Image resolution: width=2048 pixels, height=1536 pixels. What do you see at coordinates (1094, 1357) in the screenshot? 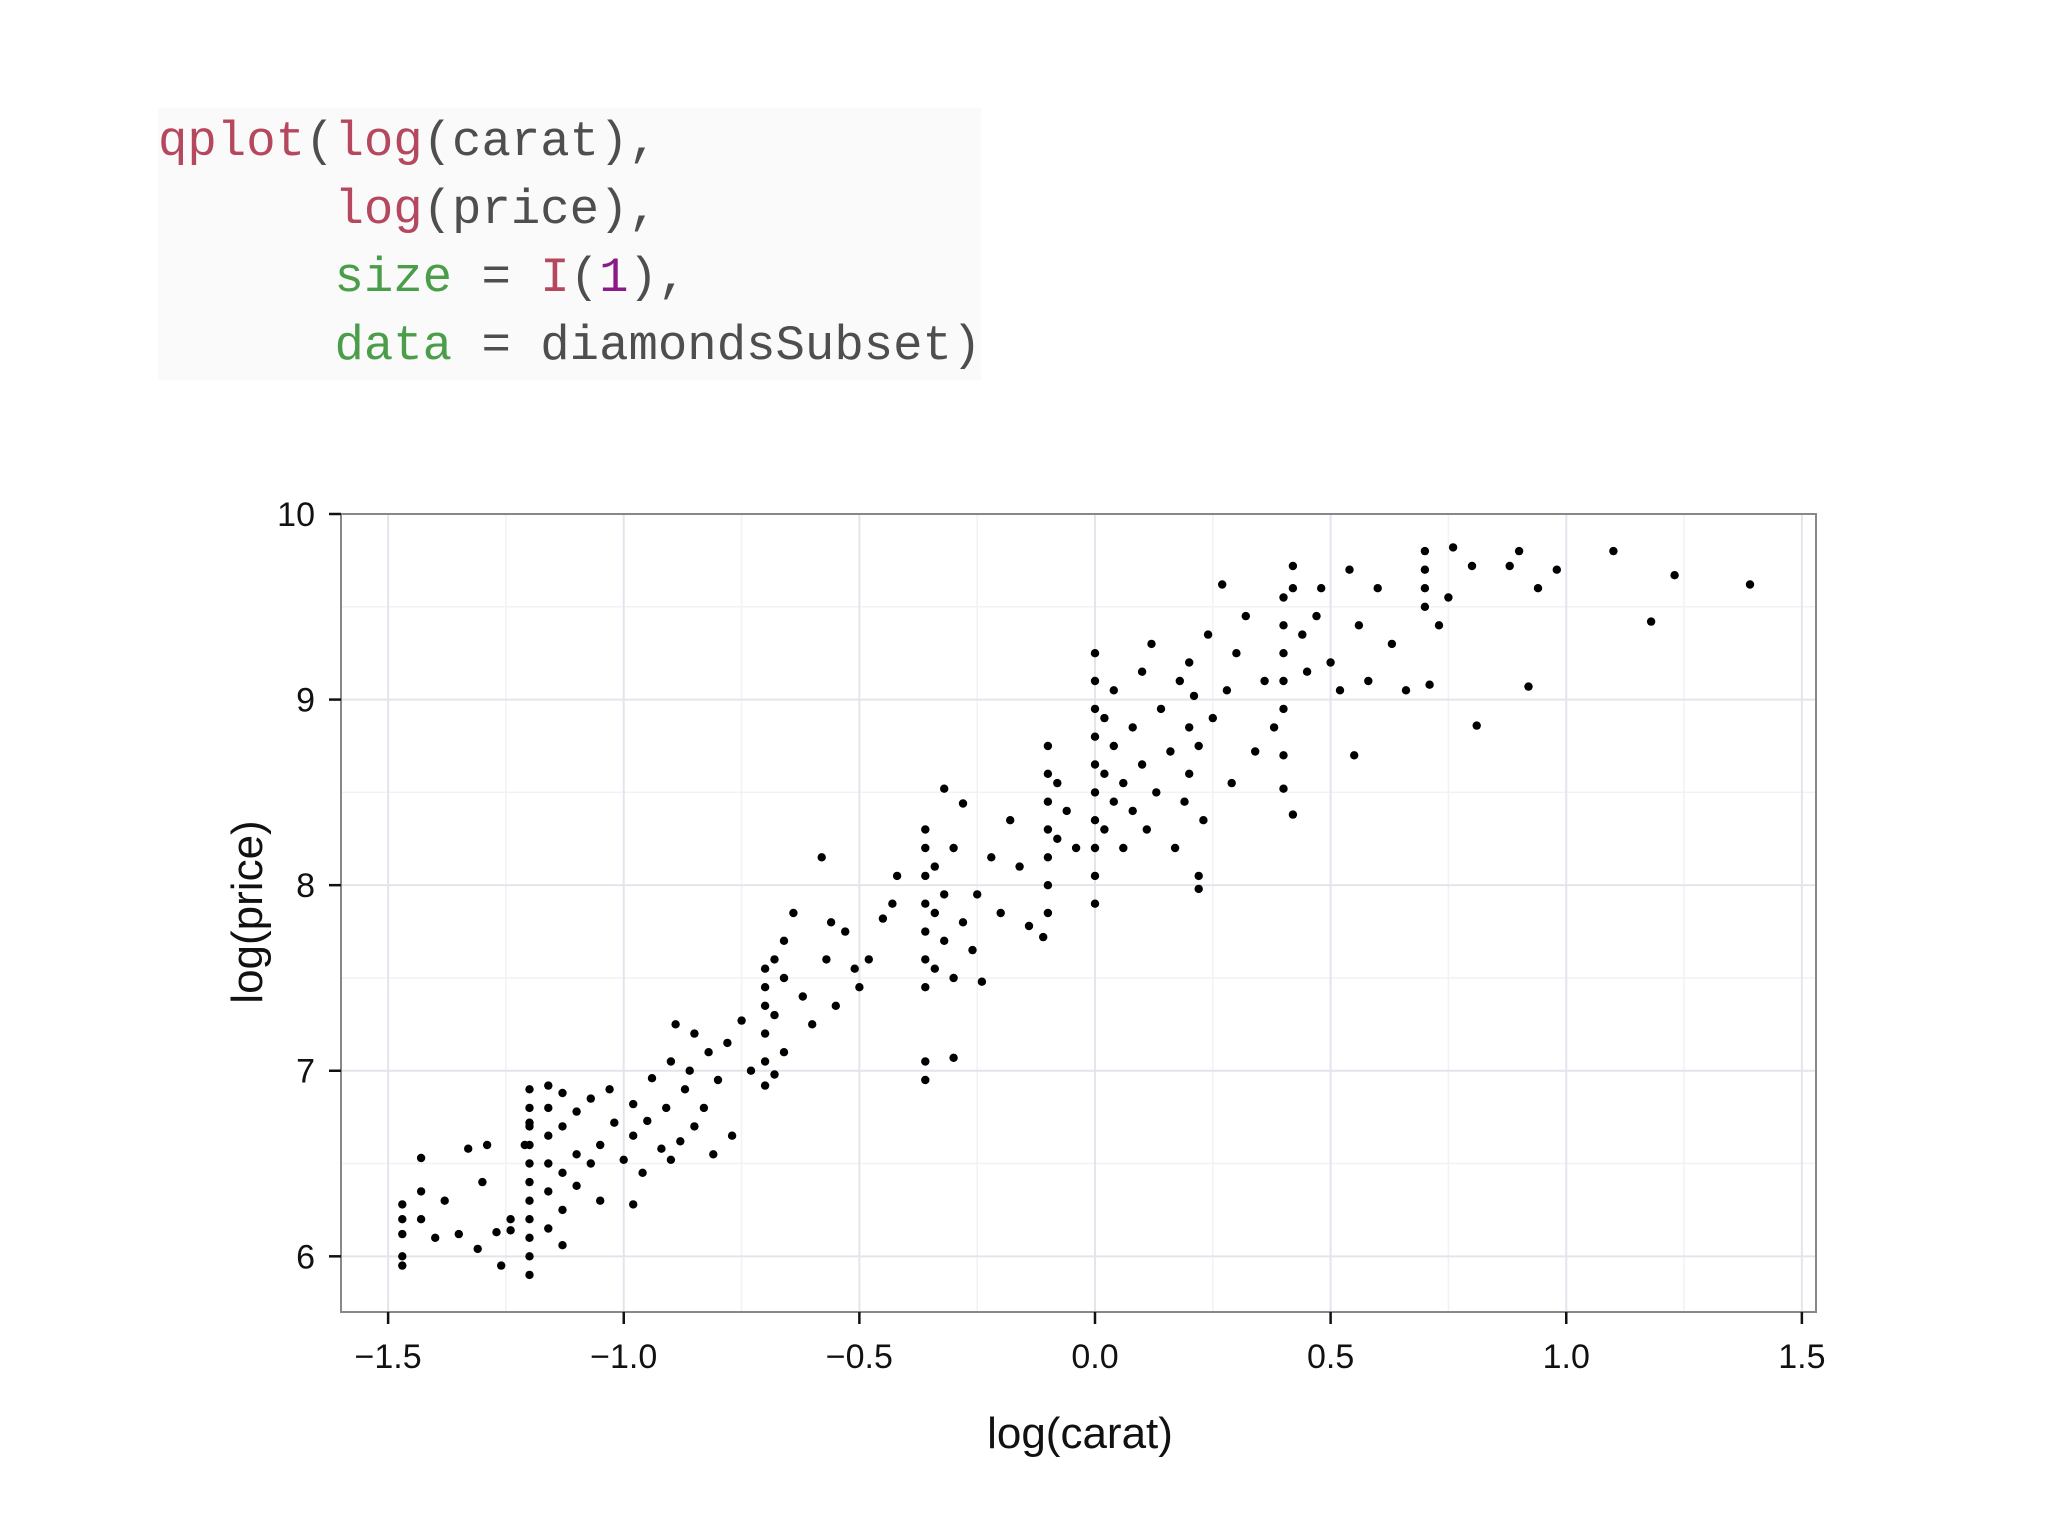
I see `x-tick-label: 0.0` at bounding box center [1094, 1357].